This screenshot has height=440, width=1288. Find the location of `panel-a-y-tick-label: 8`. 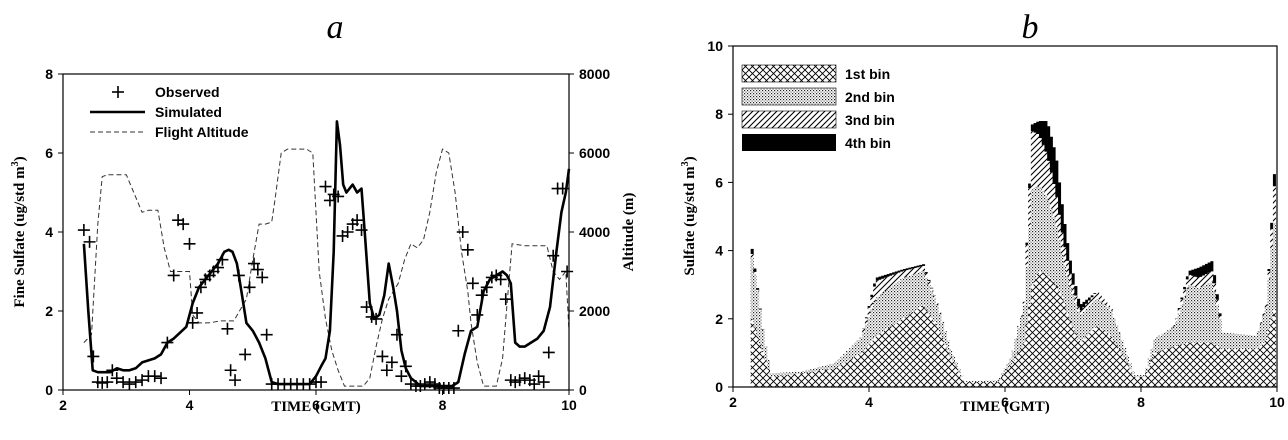

panel-a-y-tick-label: 8 is located at coordinates (49, 74).